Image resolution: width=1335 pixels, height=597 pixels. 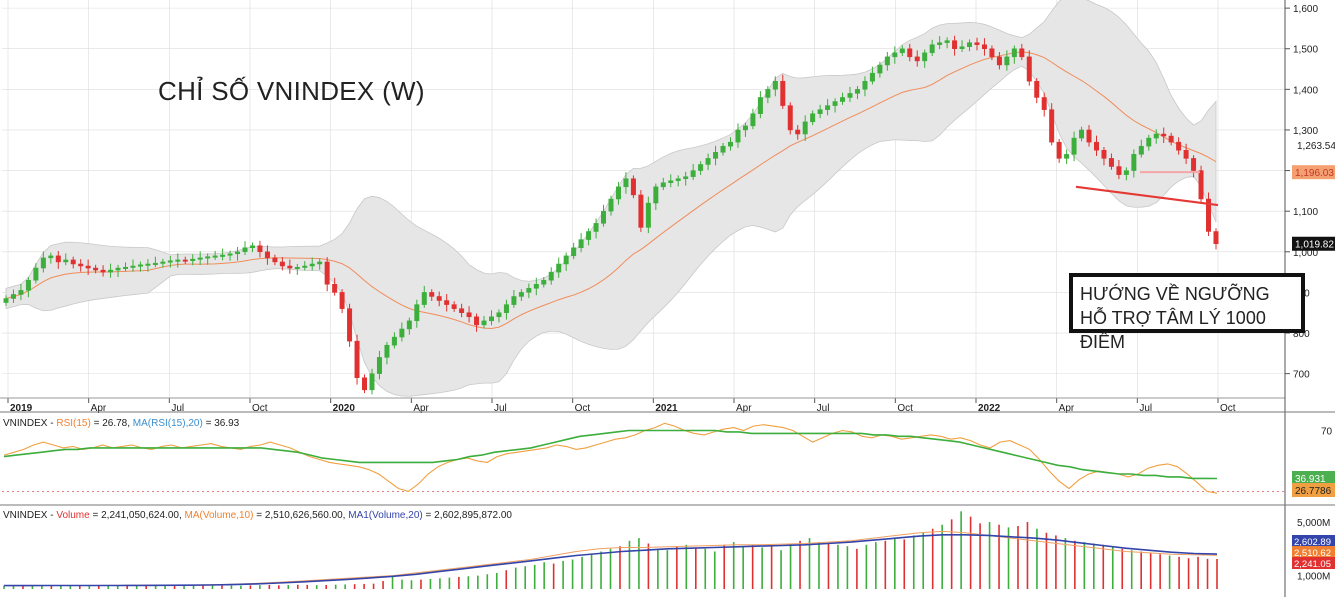 I want to click on volume-ytick-label: 5,000M, so click(x=1313, y=523).